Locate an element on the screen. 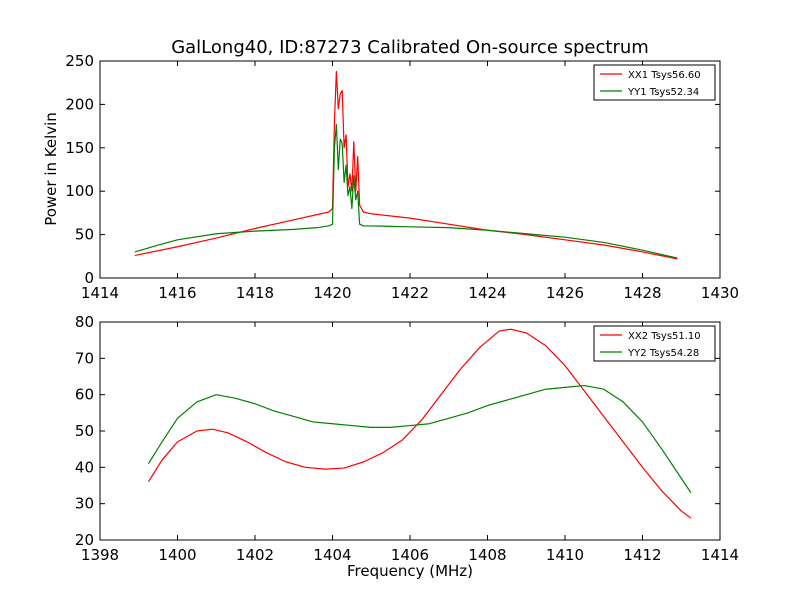 The width and height of the screenshot is (800, 600). y-tick-label-1-2: 40 is located at coordinates (84, 467).